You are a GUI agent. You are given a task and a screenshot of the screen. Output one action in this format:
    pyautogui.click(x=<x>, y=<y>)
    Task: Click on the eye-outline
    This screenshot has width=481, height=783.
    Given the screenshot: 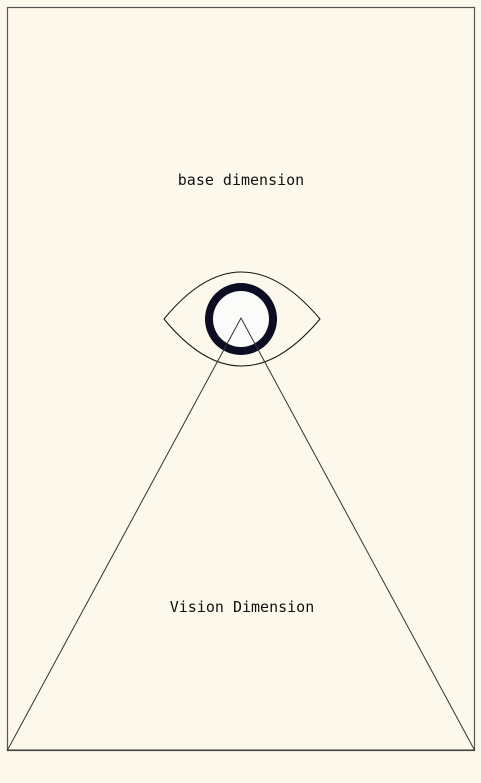 What is the action you would take?
    pyautogui.click(x=242, y=319)
    